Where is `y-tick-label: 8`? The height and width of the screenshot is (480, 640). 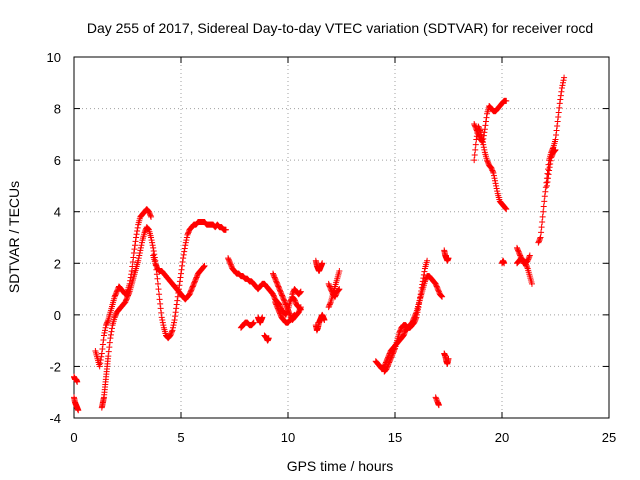
y-tick-label: 8 is located at coordinates (57, 109).